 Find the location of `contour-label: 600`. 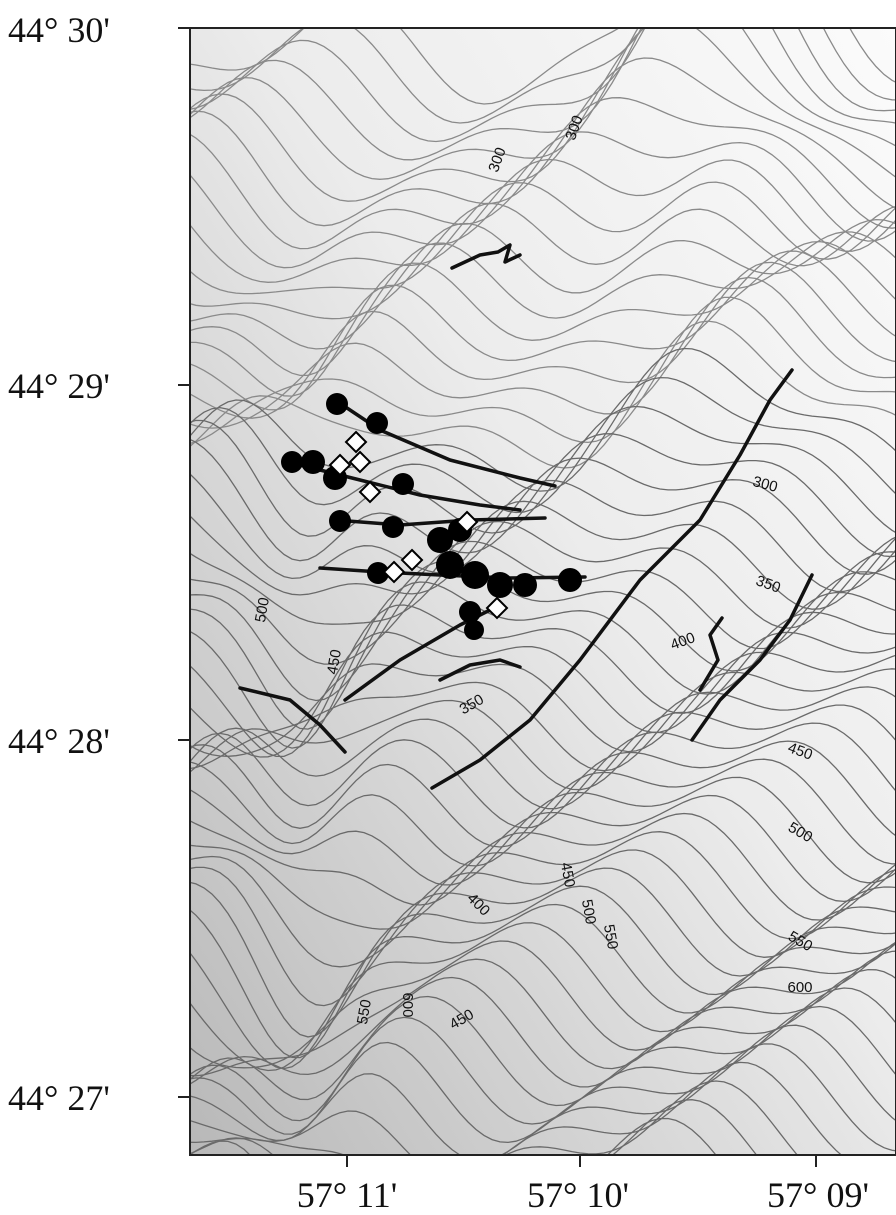

contour-label: 600 is located at coordinates (799, 987).